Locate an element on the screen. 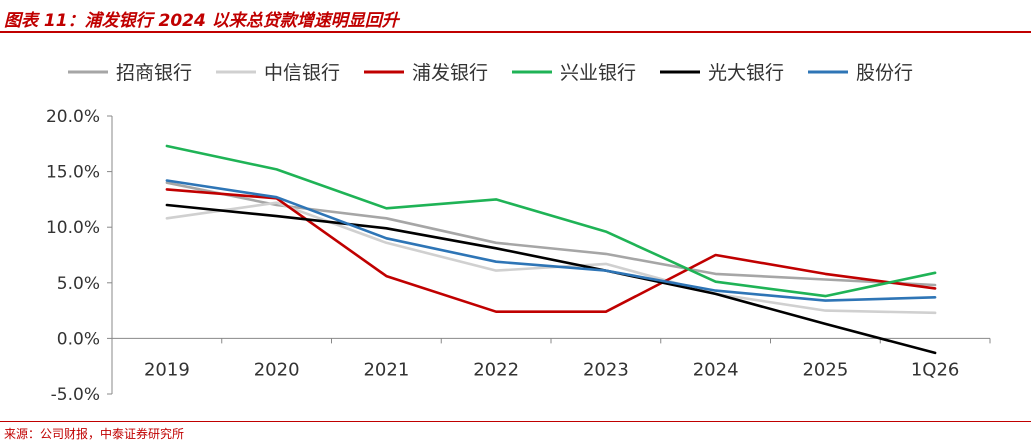  title-divider is located at coordinates (515, 32).